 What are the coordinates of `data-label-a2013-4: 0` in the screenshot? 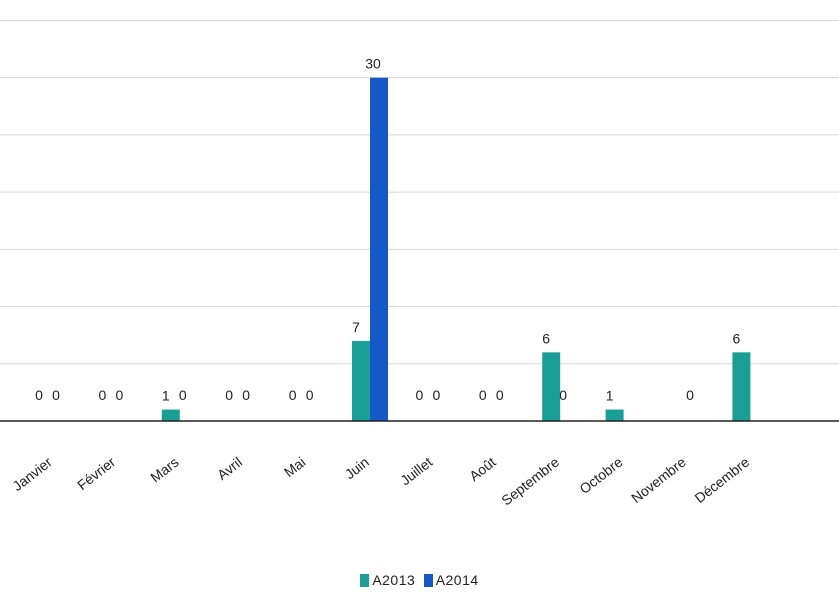 It's located at (293, 395).